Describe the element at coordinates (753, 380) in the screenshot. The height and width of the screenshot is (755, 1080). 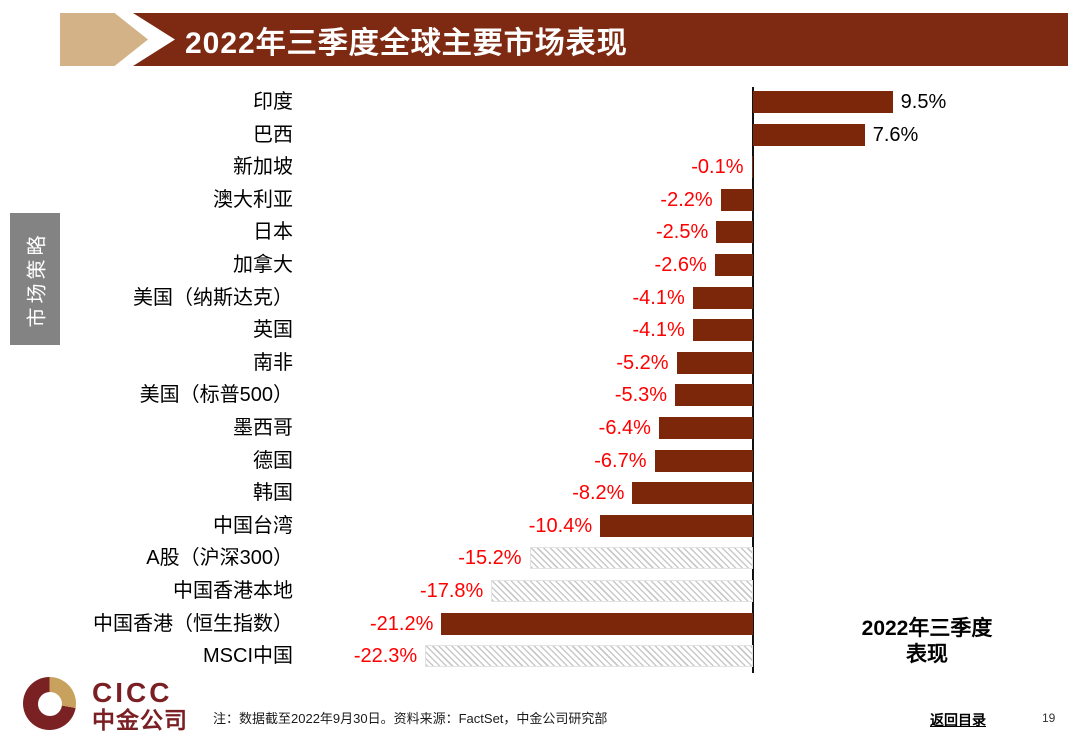
I see `zero-axis-line` at that location.